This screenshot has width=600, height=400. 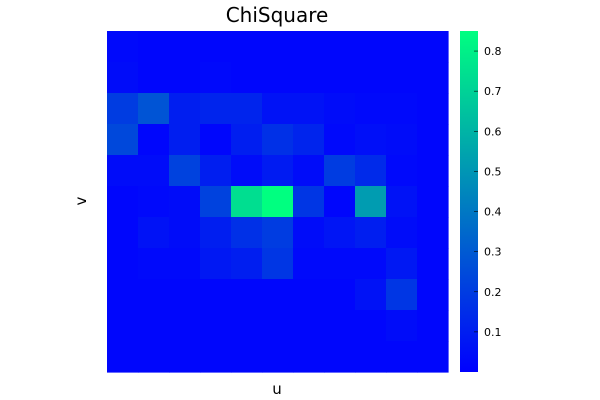 I want to click on y-axis-label: v, so click(x=81, y=200).